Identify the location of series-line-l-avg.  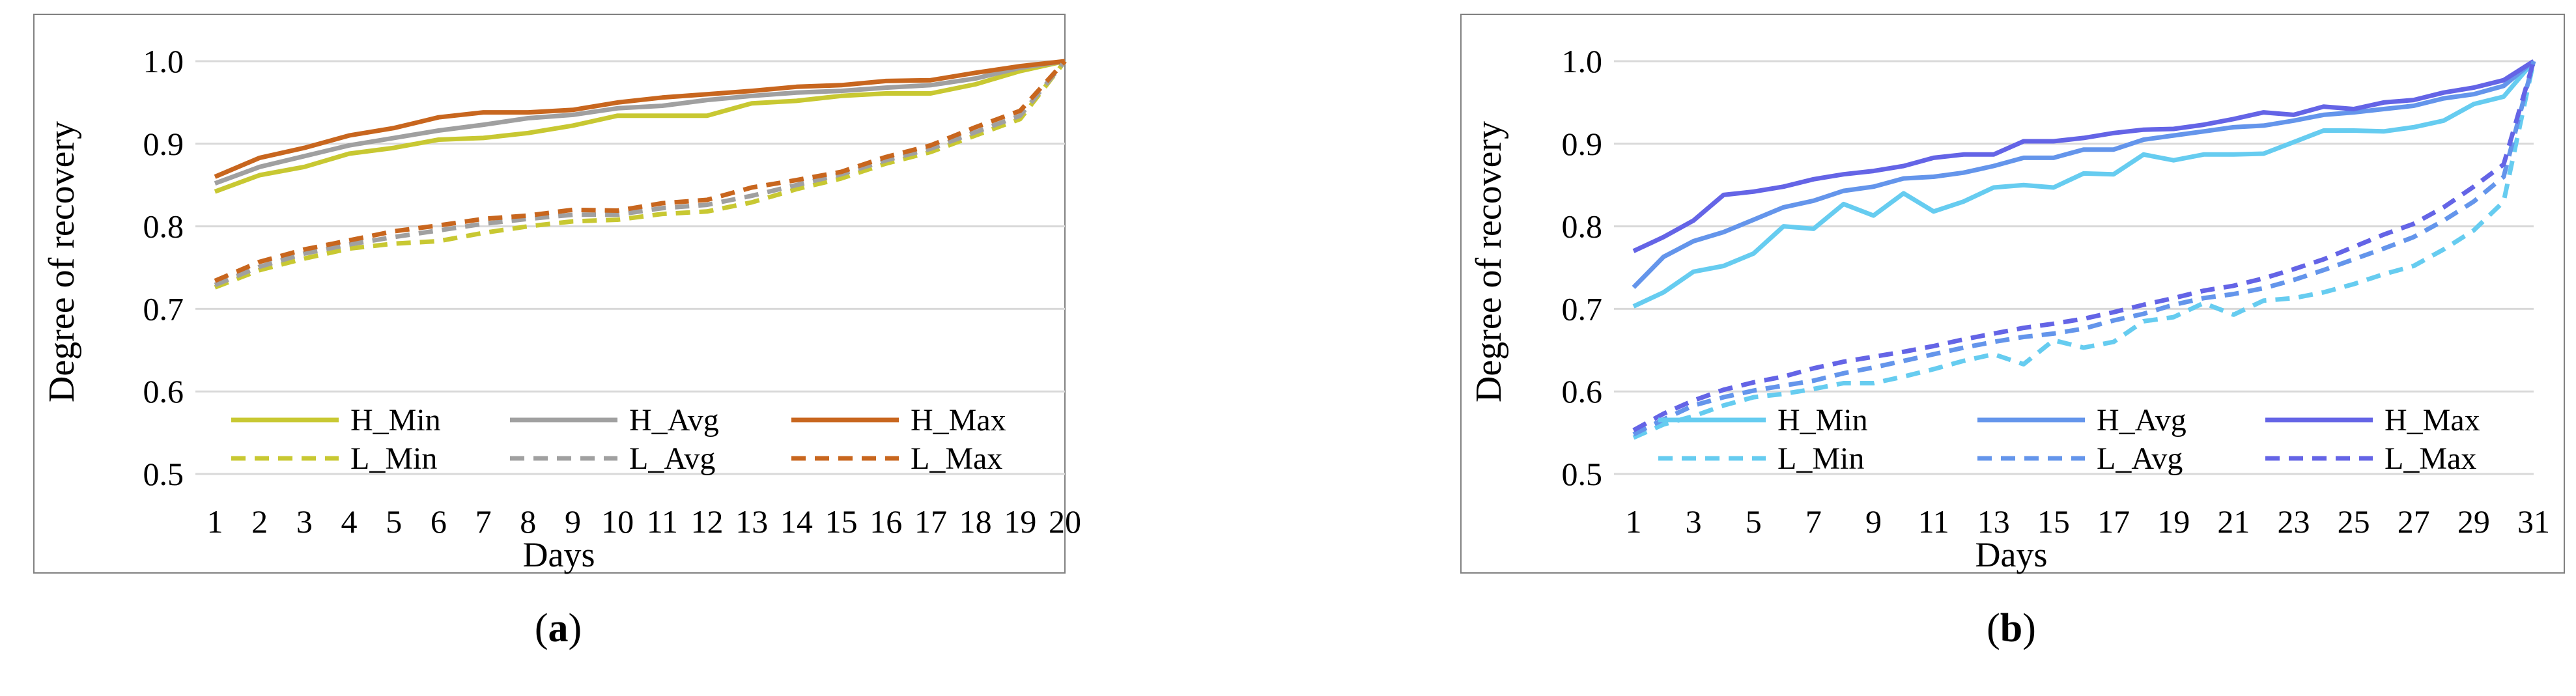
(640, 173).